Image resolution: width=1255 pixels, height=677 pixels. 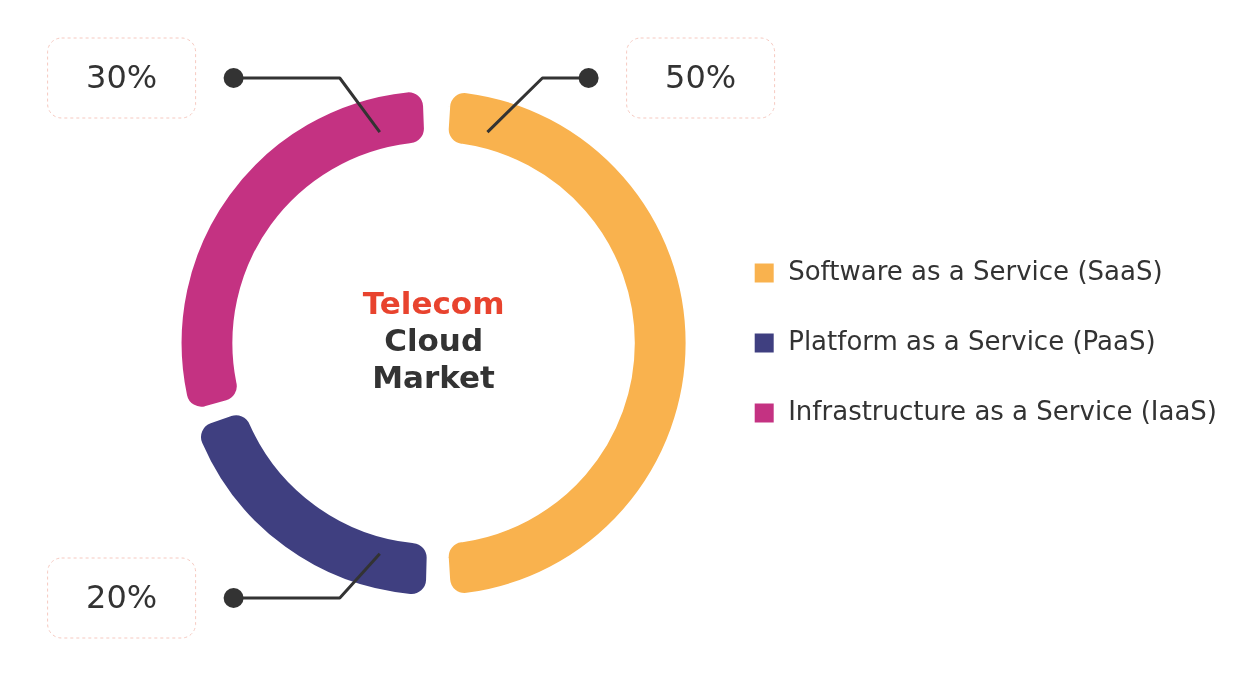 I want to click on data-label: 30%, so click(x=122, y=77).